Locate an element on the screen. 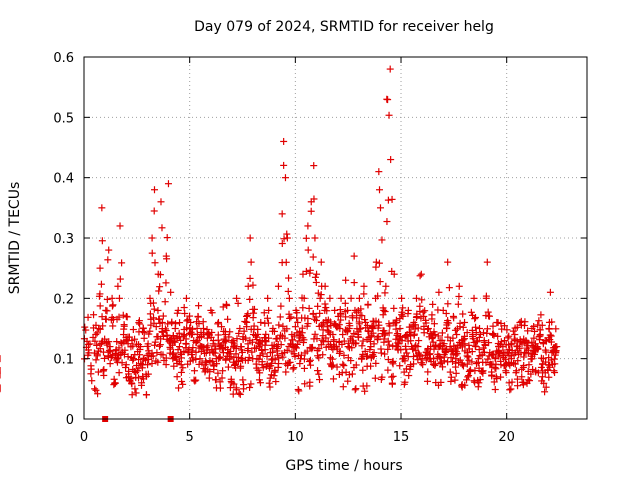 This screenshot has width=640, height=480. x-tick-label: 0 is located at coordinates (84, 437).